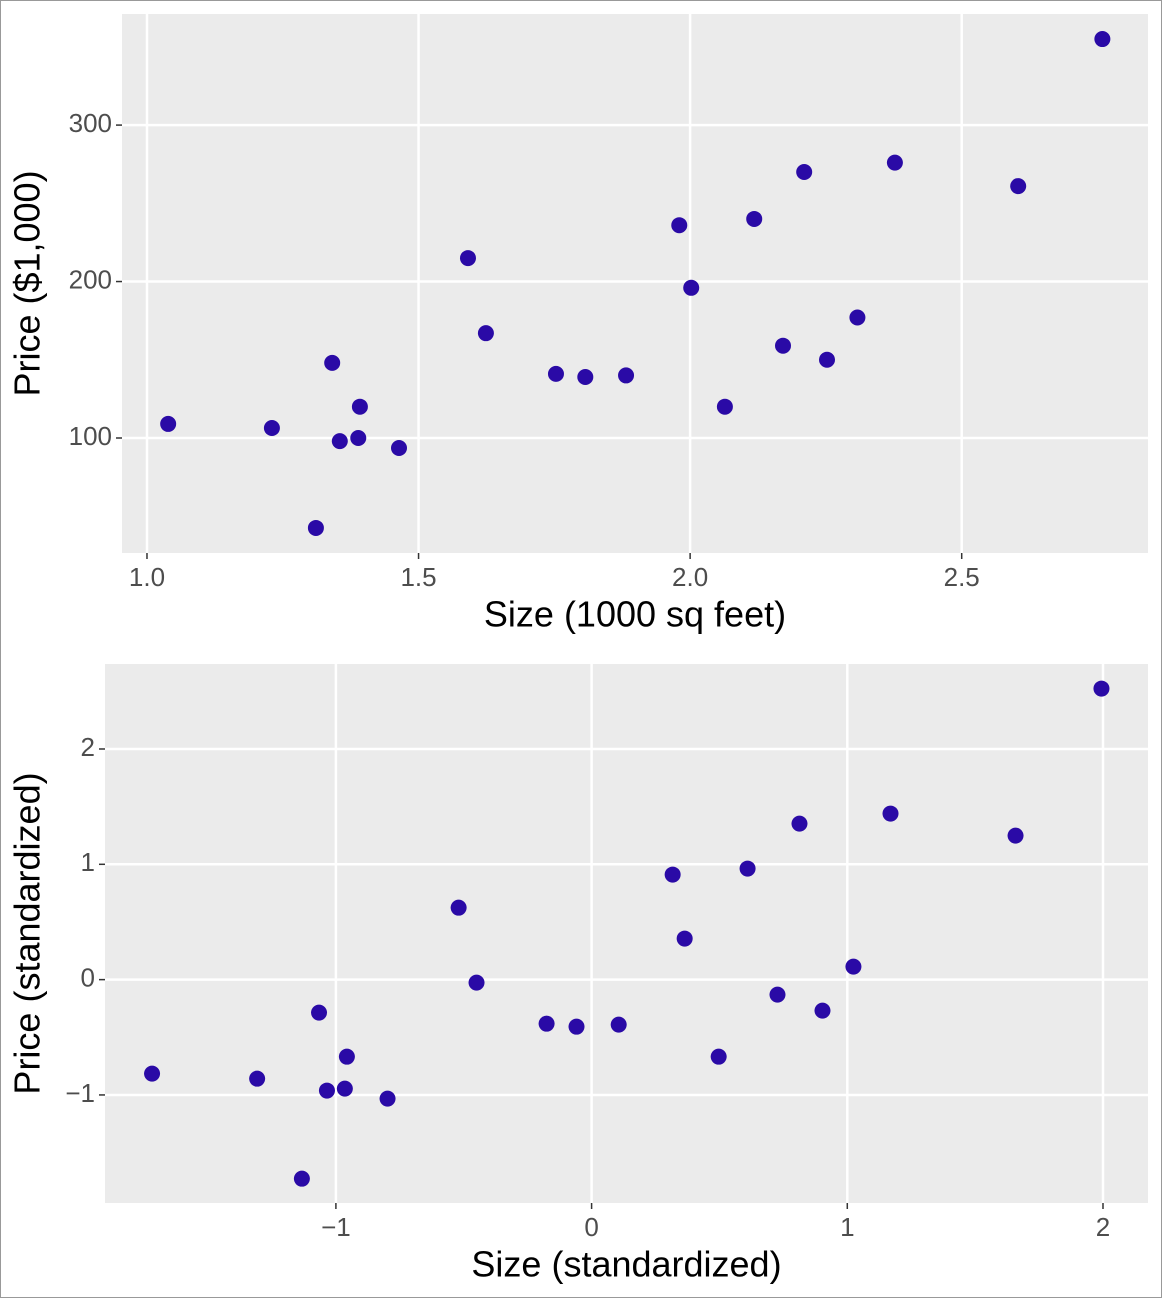  What do you see at coordinates (90, 279) in the screenshot?
I see `y-tick-label: 200` at bounding box center [90, 279].